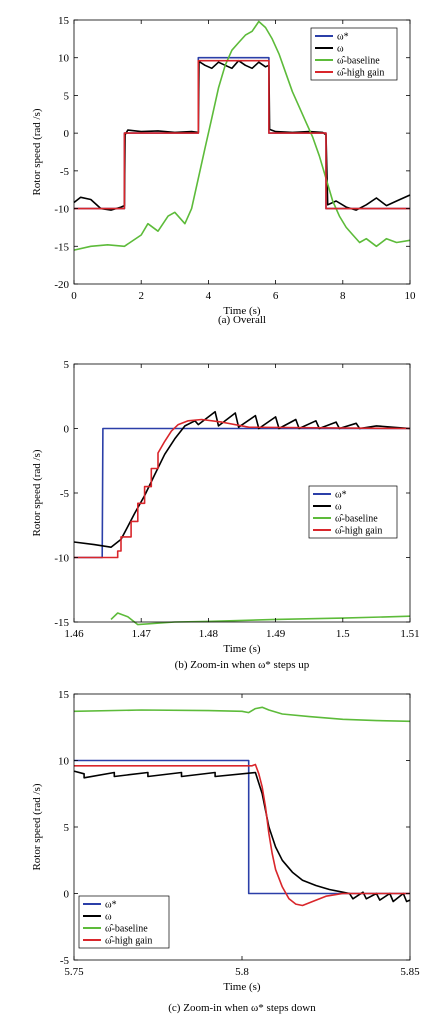  I want to click on x-tick-label: 1.48, so click(209, 634).